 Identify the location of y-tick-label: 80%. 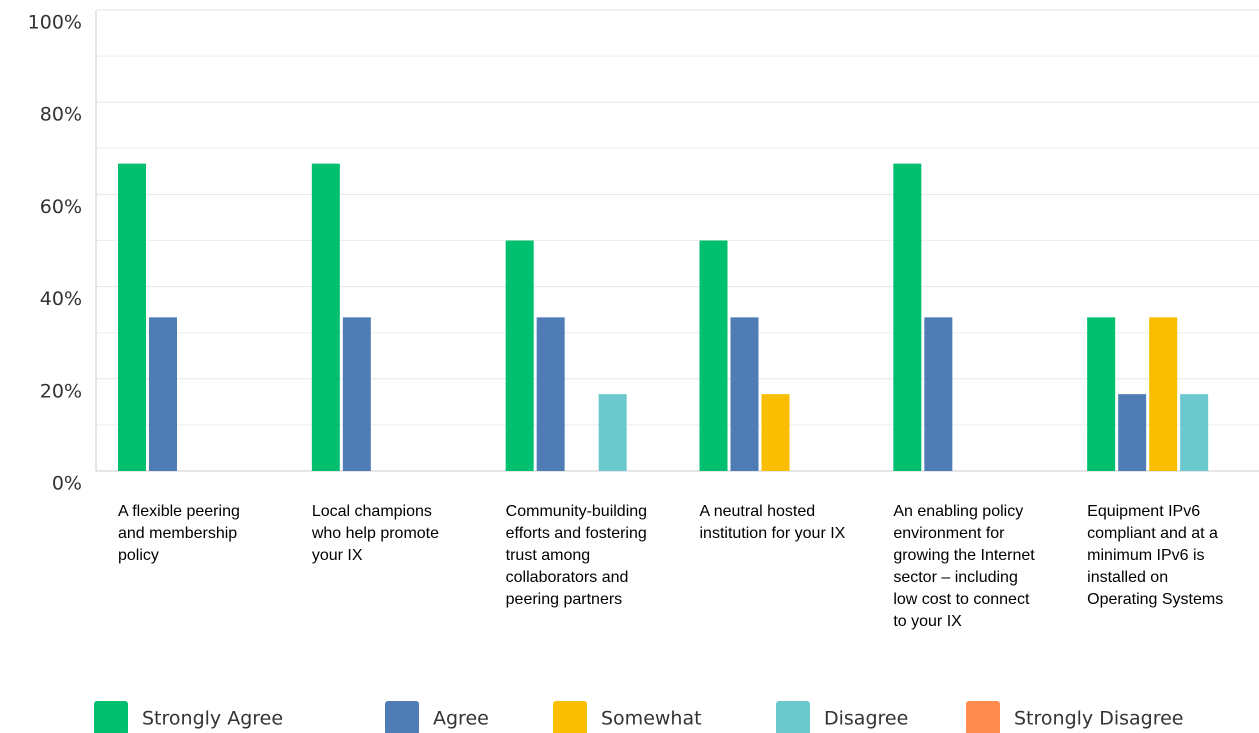
(61, 115).